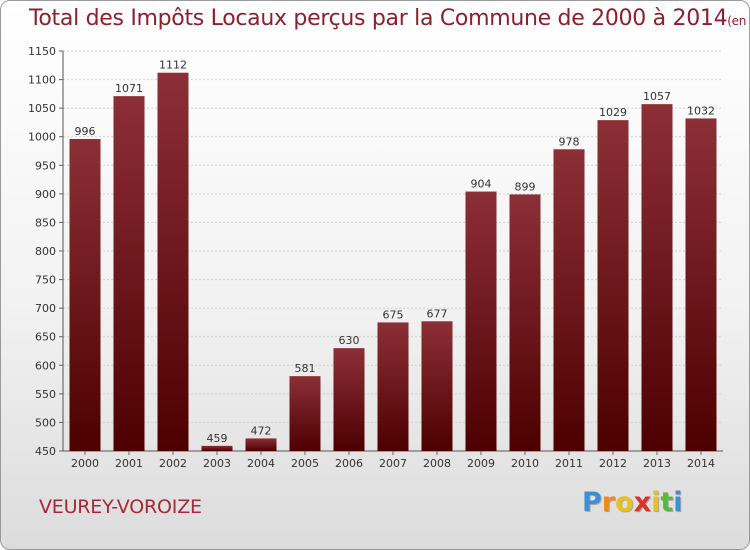  I want to click on logo-letter: t, so click(667, 502).